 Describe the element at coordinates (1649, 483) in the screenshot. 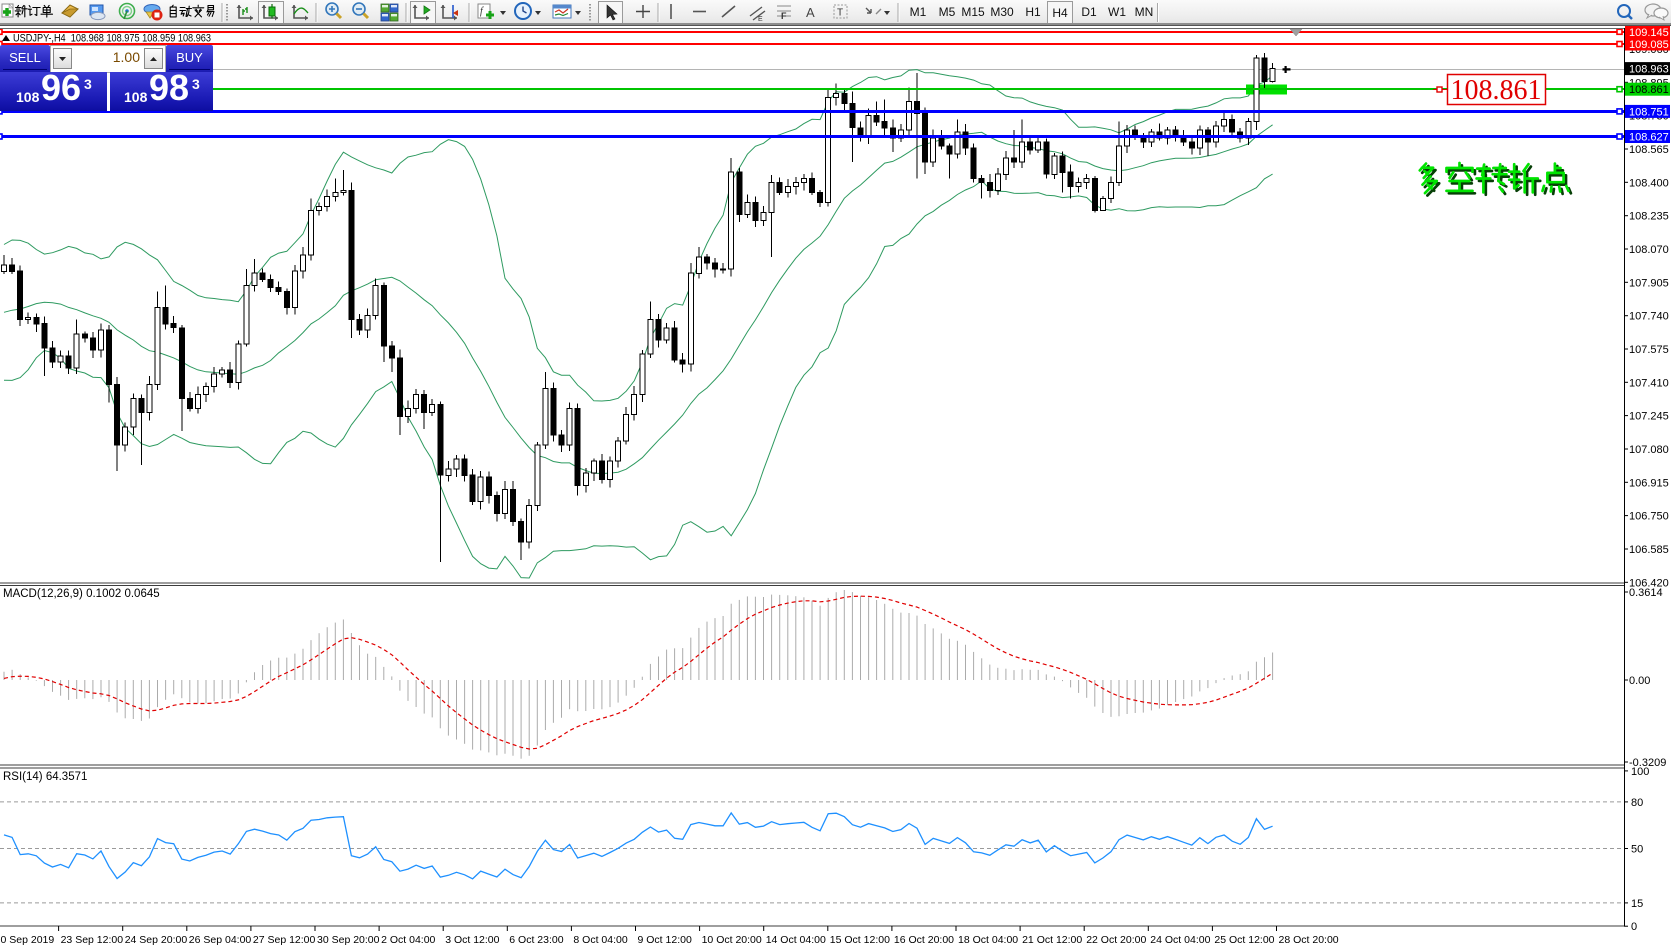

I see `svg-text: 106.915` at that location.